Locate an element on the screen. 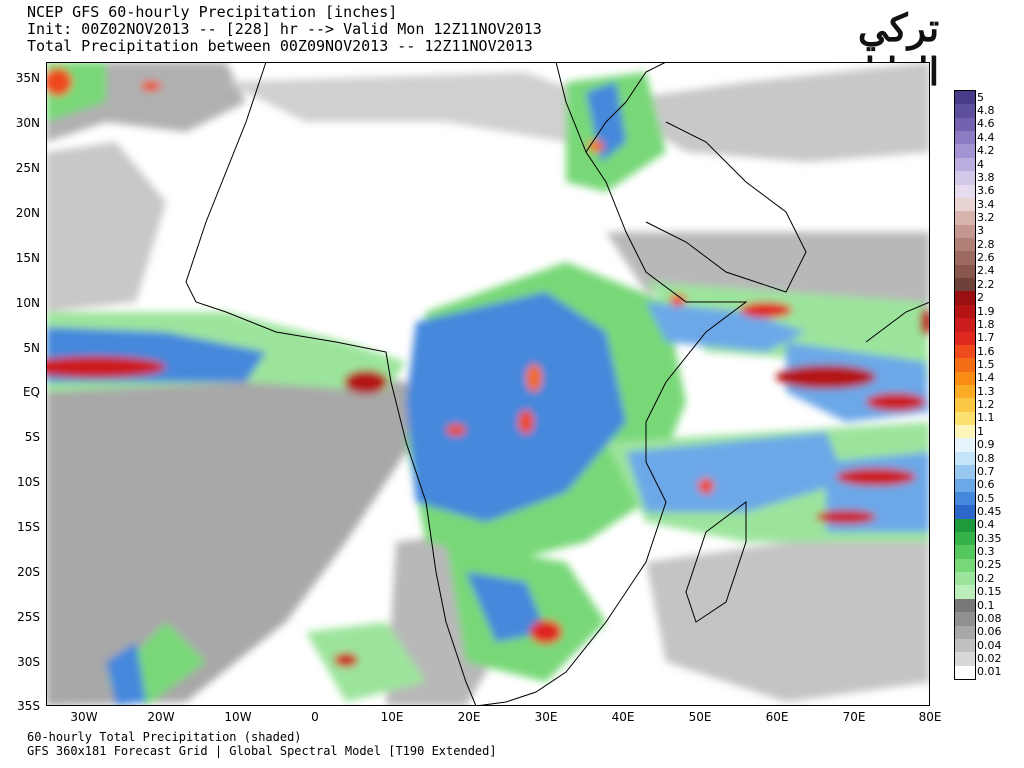 The width and height of the screenshot is (1024, 768). colorbar-label: 1.5 is located at coordinates (986, 364).